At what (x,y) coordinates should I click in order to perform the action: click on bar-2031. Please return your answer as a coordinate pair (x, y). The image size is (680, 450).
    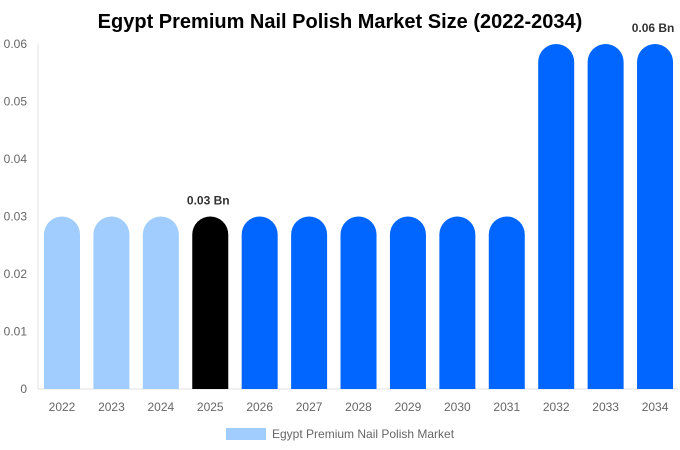
    Looking at the image, I should click on (506, 302).